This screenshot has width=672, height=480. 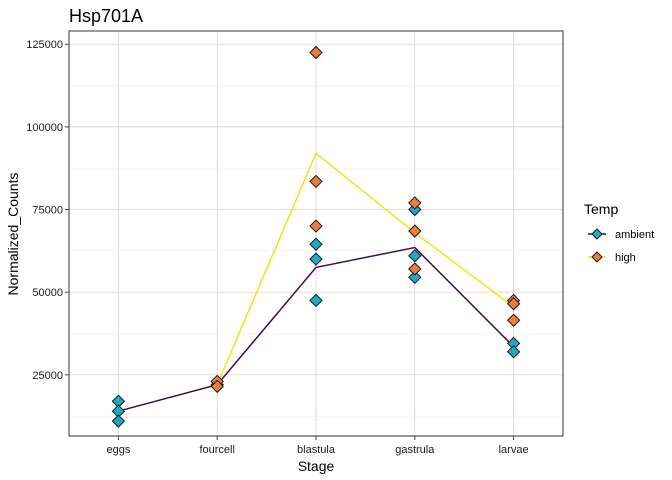 I want to click on y-tick-label: 100000, so click(x=44, y=128).